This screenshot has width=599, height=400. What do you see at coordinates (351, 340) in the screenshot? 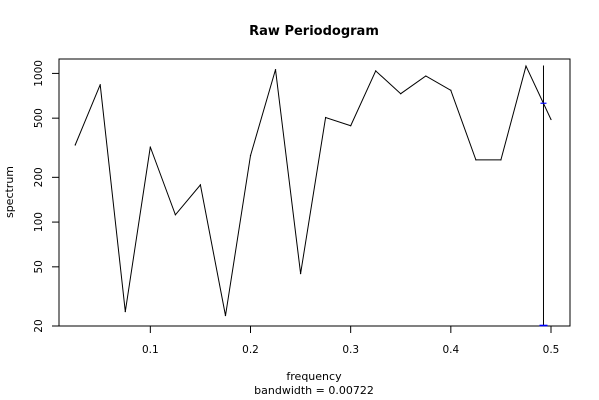
I see `x-axis: 0.1 0.2 0.3 0.4 0.5` at bounding box center [351, 340].